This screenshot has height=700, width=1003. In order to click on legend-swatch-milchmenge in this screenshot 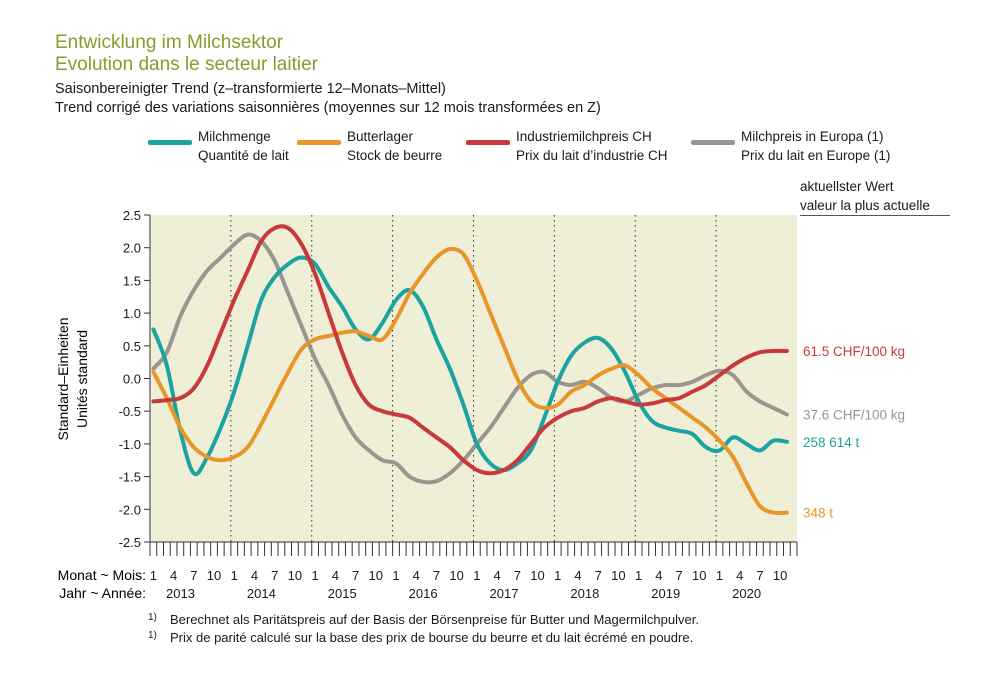, I will do `click(170, 142)`.